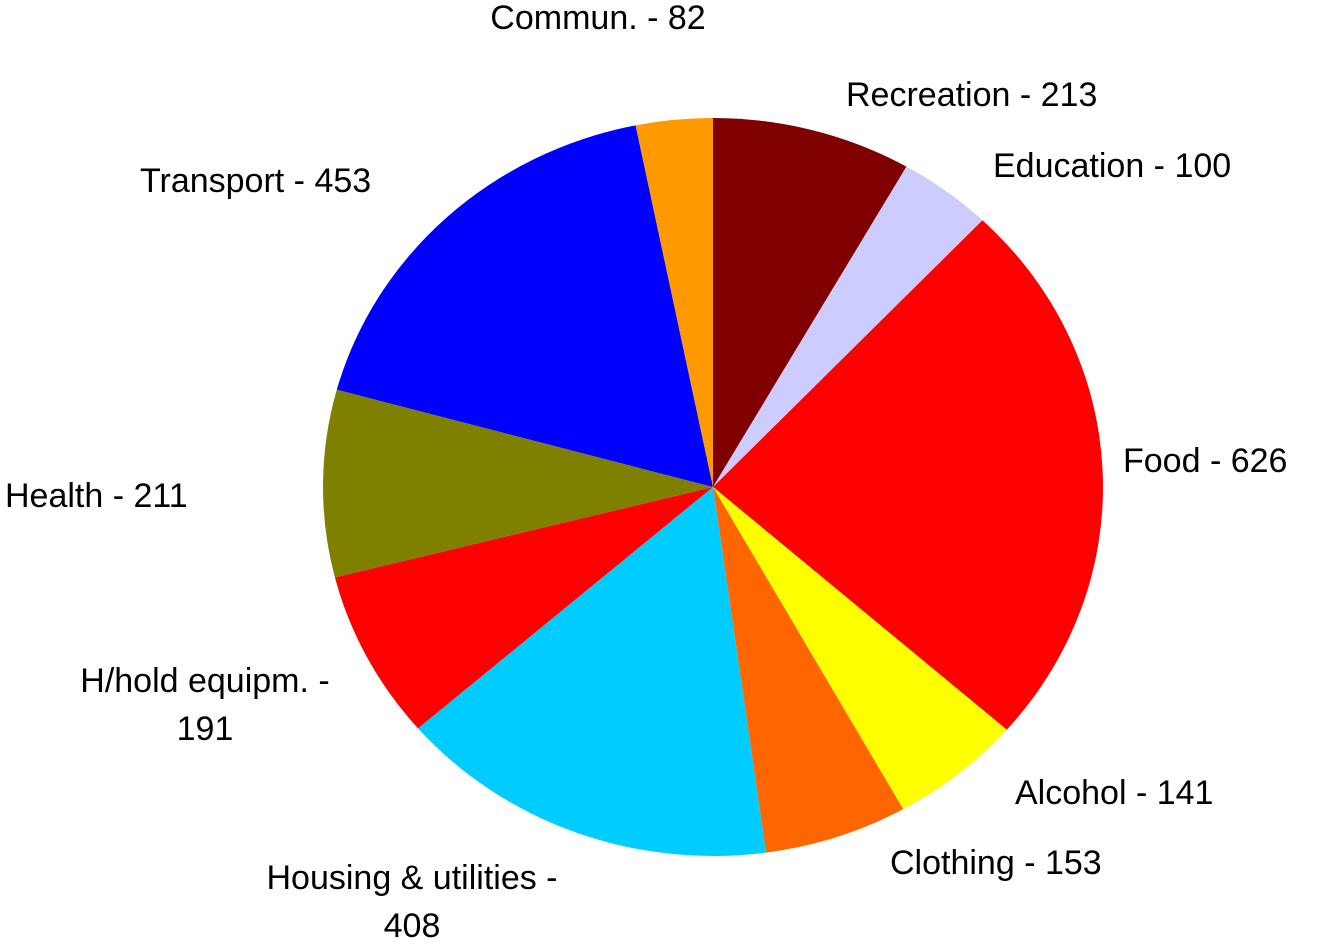 This screenshot has height=947, width=1332. What do you see at coordinates (411, 902) in the screenshot?
I see `slice-label: Housing & utilities - 408` at bounding box center [411, 902].